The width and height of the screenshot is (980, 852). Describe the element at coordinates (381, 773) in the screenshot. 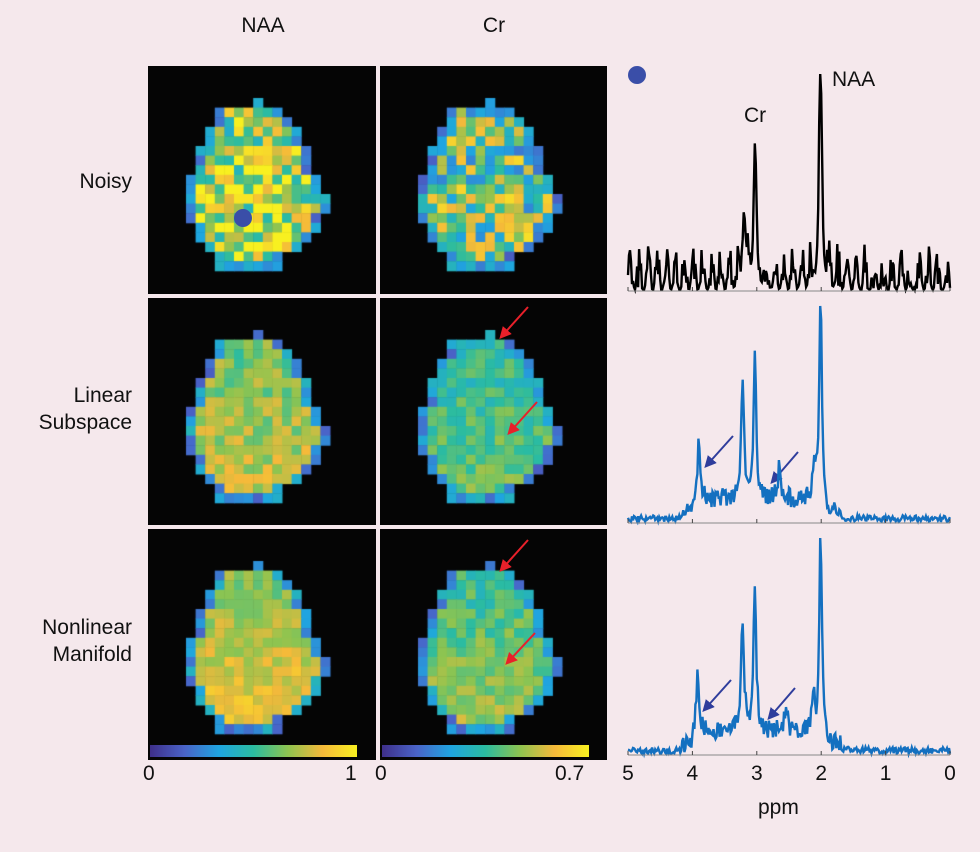

I see `cr-colorbar-min: 0` at that location.